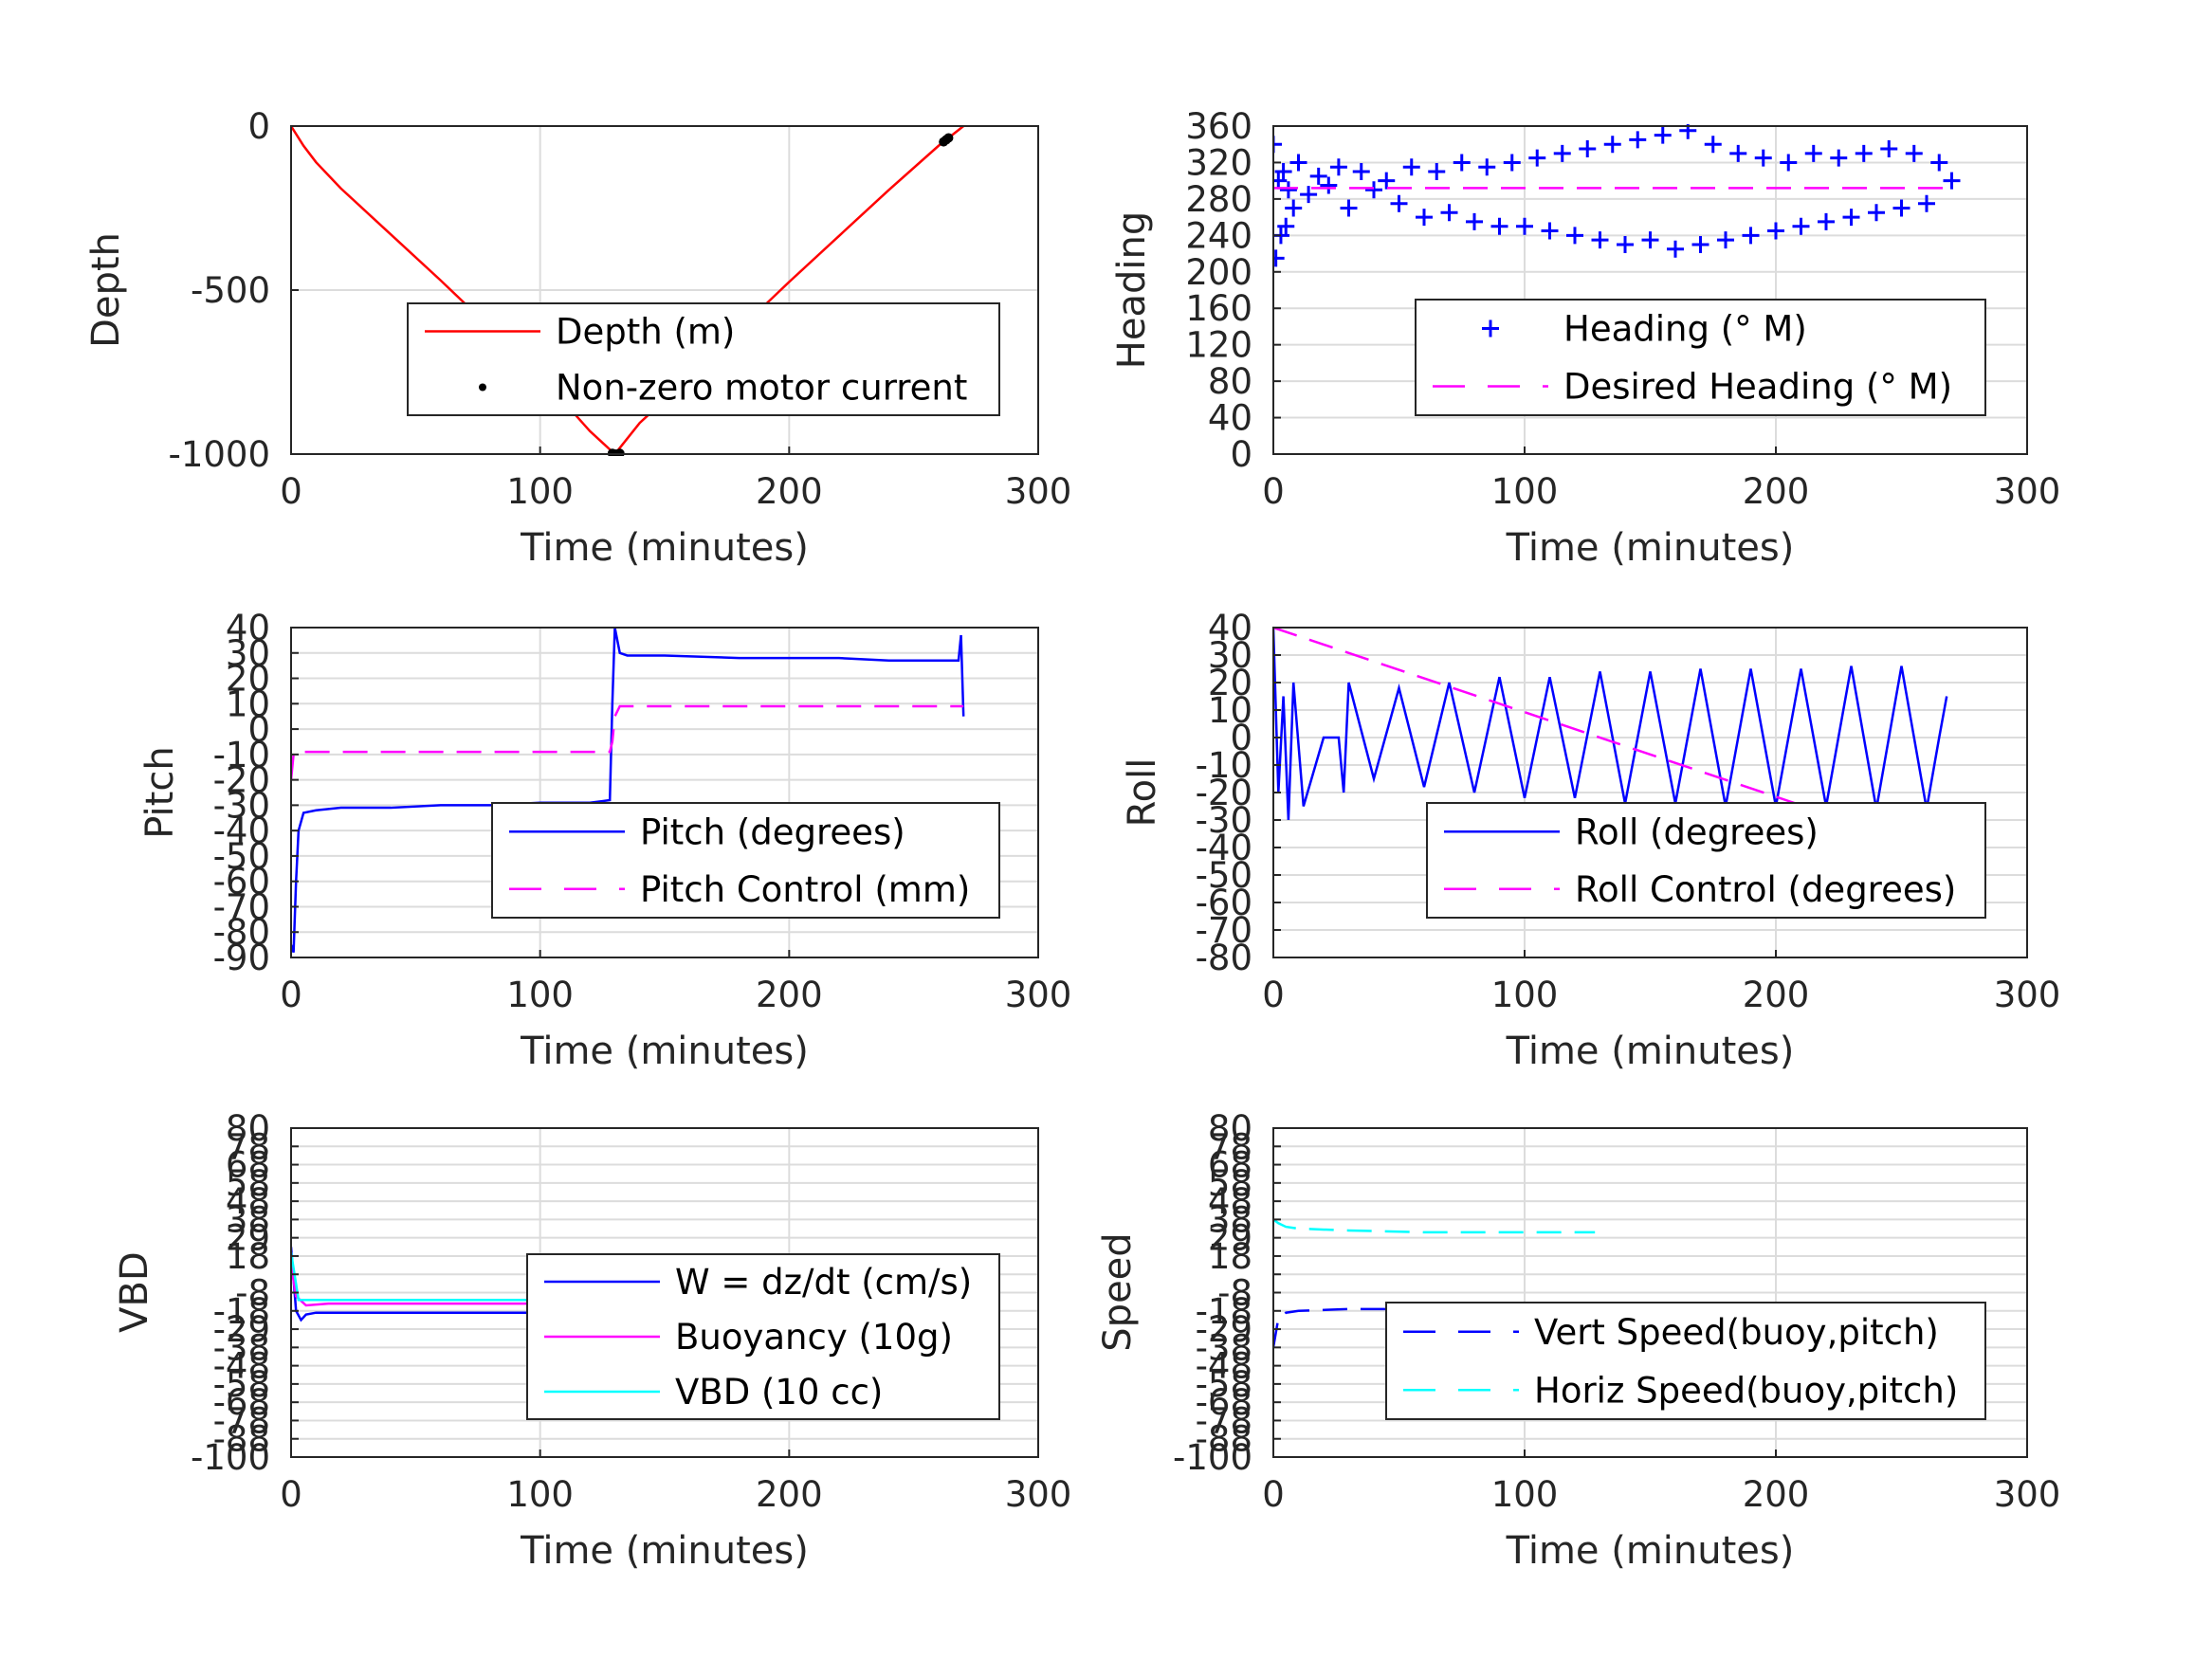 The width and height of the screenshot is (2212, 1659). What do you see at coordinates (1697, 831) in the screenshot?
I see `roll-legend-label: Roll (degrees)` at bounding box center [1697, 831].